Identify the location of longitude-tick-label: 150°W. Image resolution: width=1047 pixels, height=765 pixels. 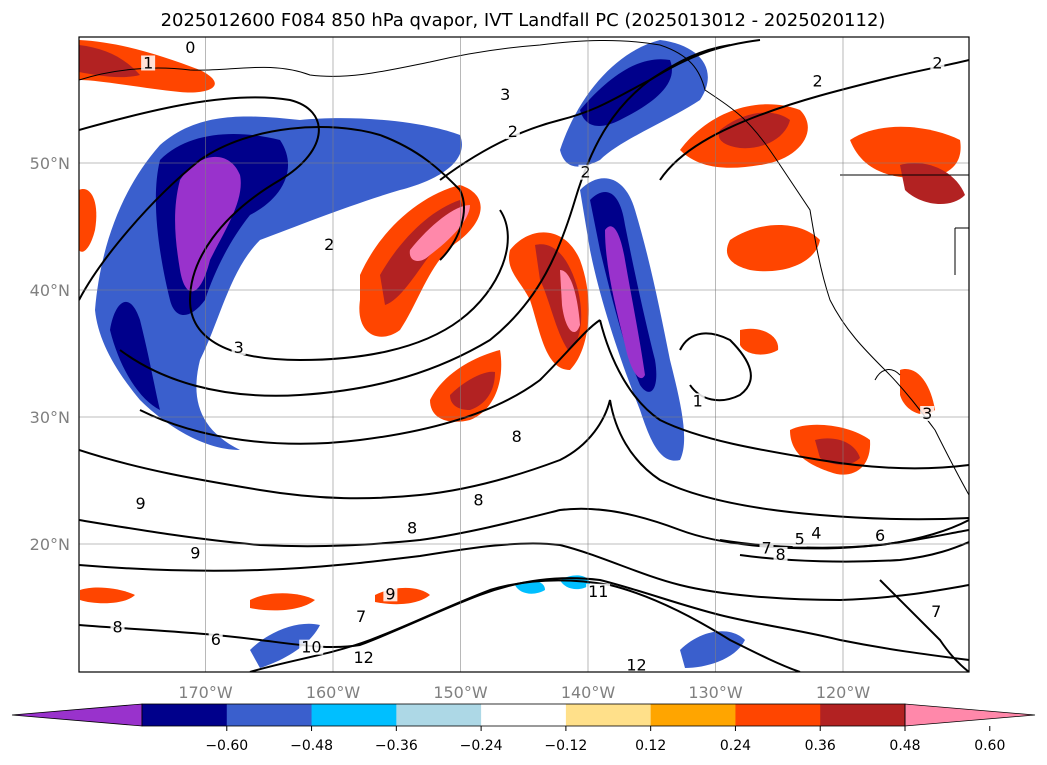
(460, 692).